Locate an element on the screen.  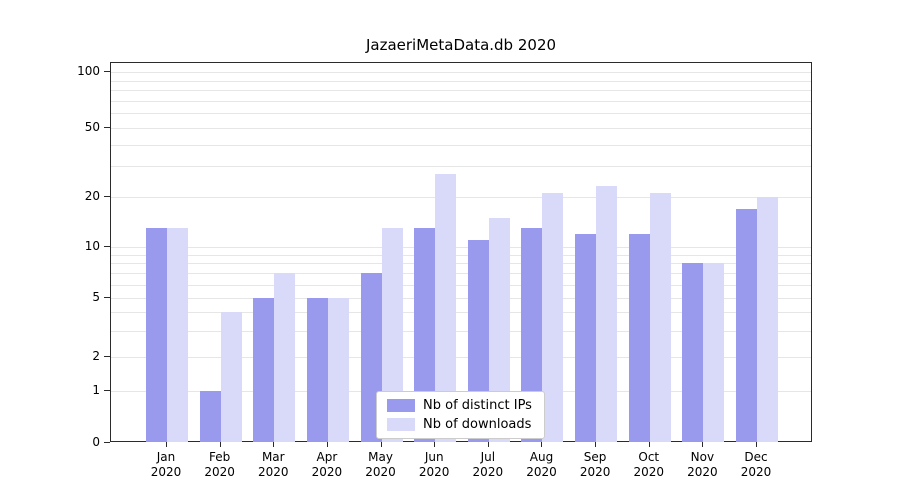
y-tick-label: 20 is located at coordinates (92, 196).